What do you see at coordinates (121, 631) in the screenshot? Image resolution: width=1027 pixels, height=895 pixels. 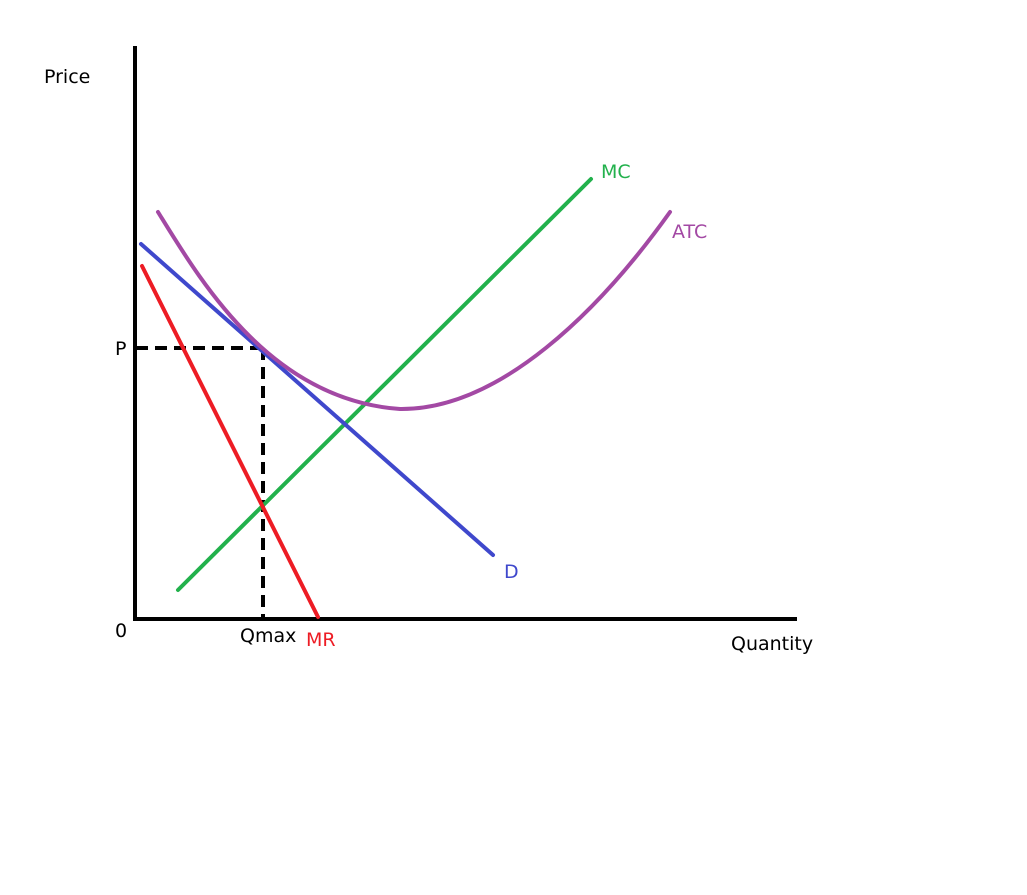 I see `origin-label: 0` at bounding box center [121, 631].